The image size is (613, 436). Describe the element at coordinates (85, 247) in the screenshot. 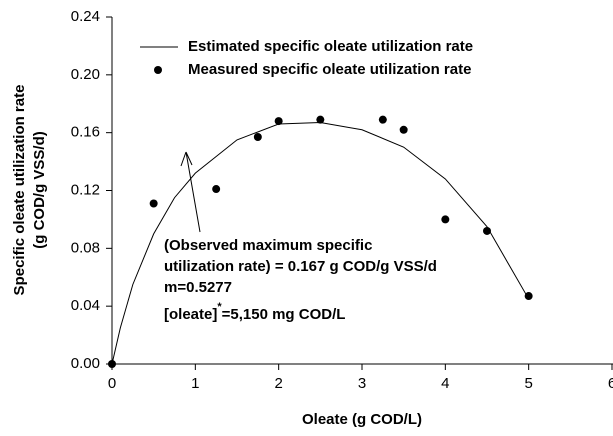

I see `y-tick-label: 0.08` at that location.